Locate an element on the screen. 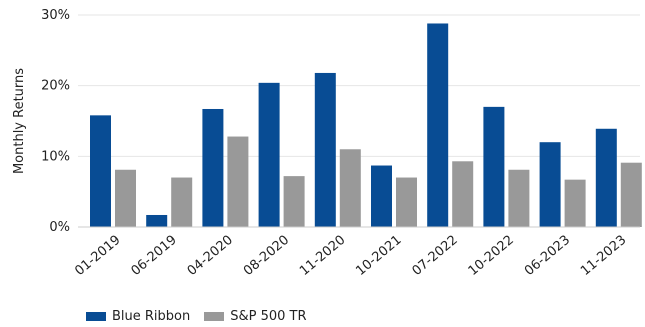 This screenshot has width=645, height=327. y-axis-title: Monthly Returns is located at coordinates (19, 121).